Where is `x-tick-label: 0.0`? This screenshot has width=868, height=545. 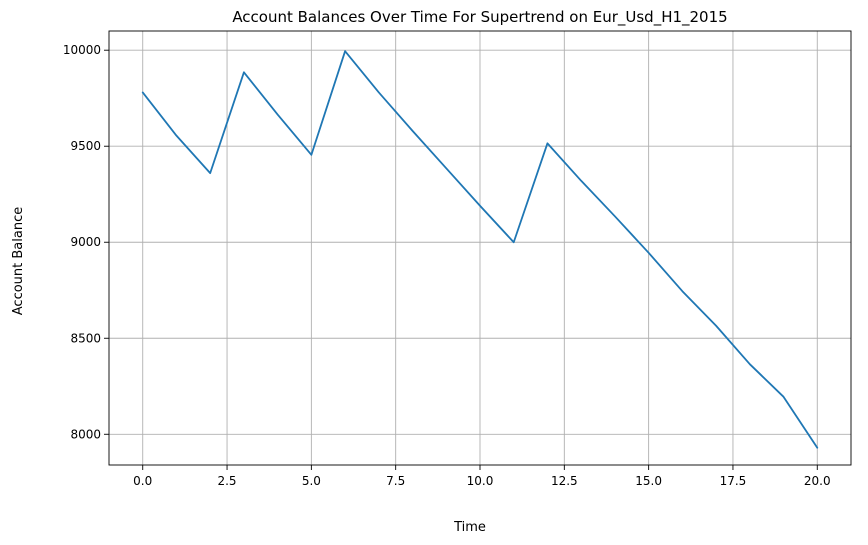
x-tick-label: 0.0 is located at coordinates (142, 481).